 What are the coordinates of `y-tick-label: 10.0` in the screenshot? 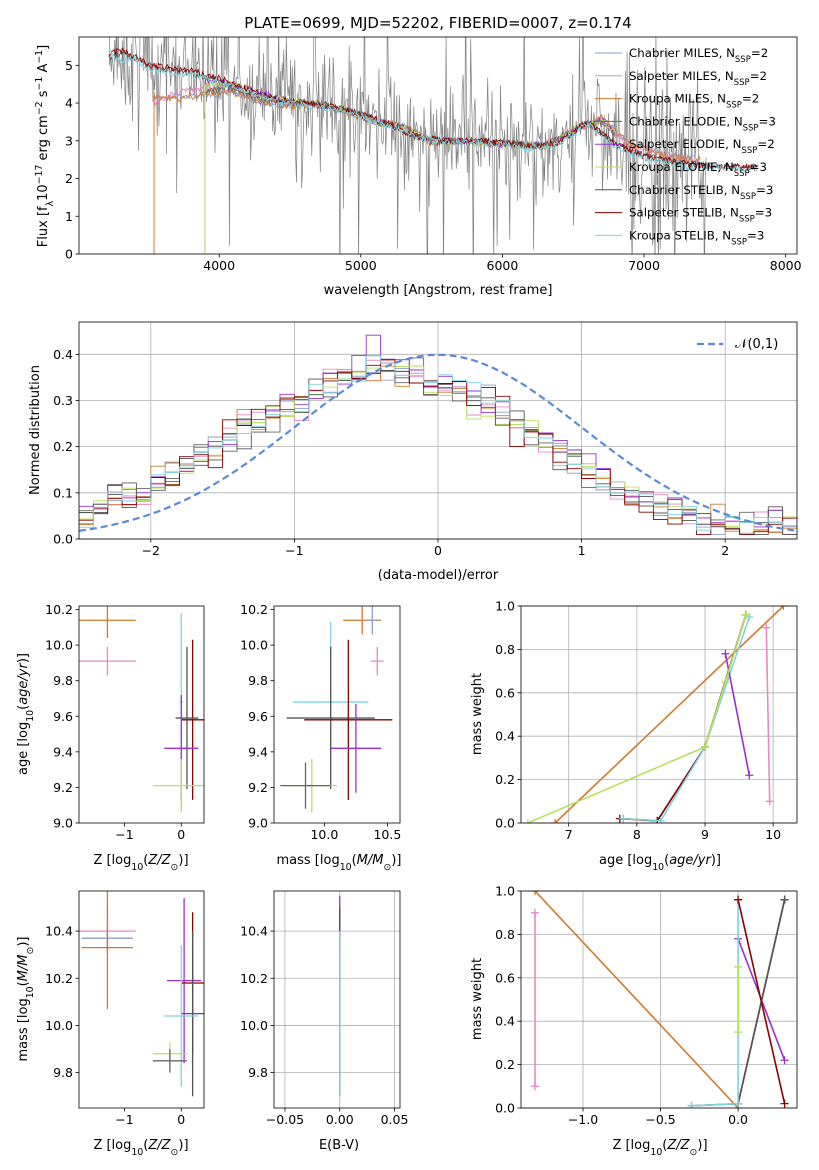 It's located at (254, 1025).